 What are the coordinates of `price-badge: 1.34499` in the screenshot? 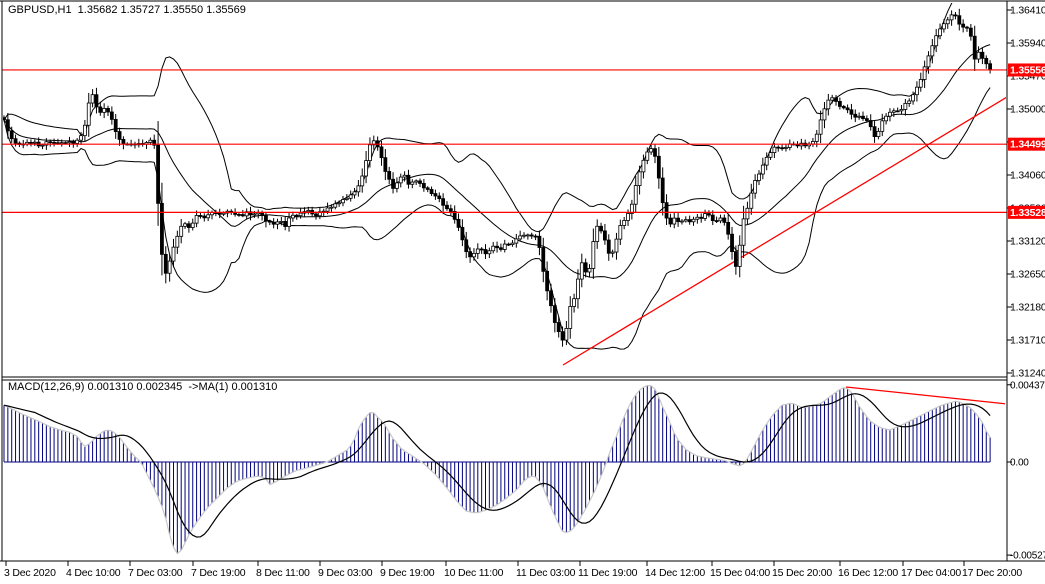 It's located at (1026, 144).